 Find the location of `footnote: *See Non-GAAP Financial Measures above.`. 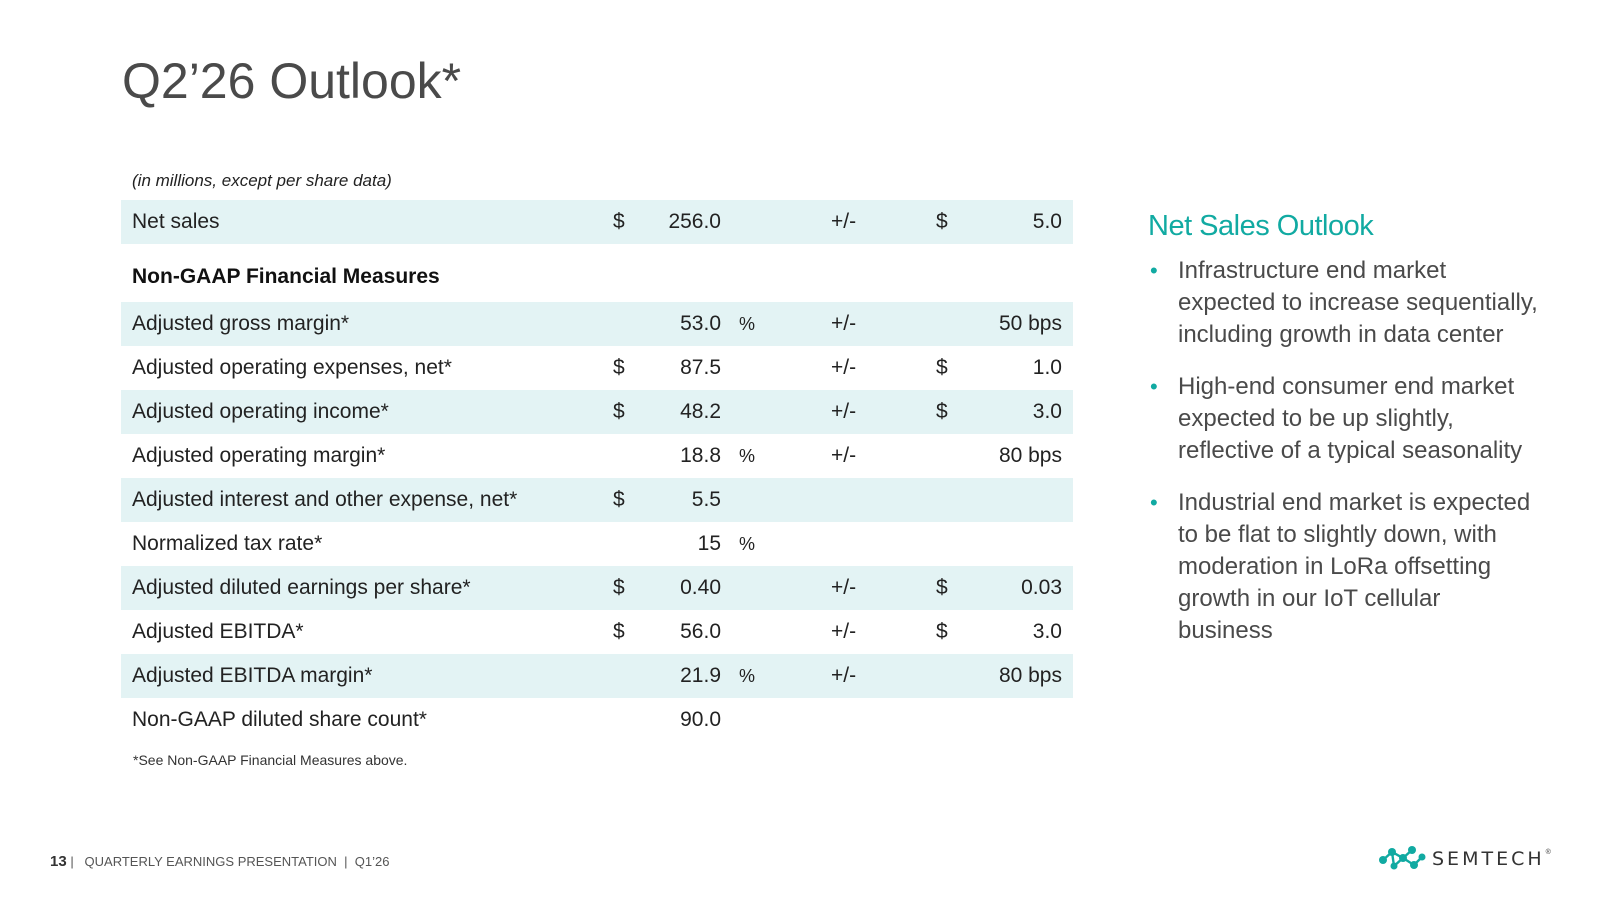

footnote: *See Non-GAAP Financial Measures above. is located at coordinates (270, 760).